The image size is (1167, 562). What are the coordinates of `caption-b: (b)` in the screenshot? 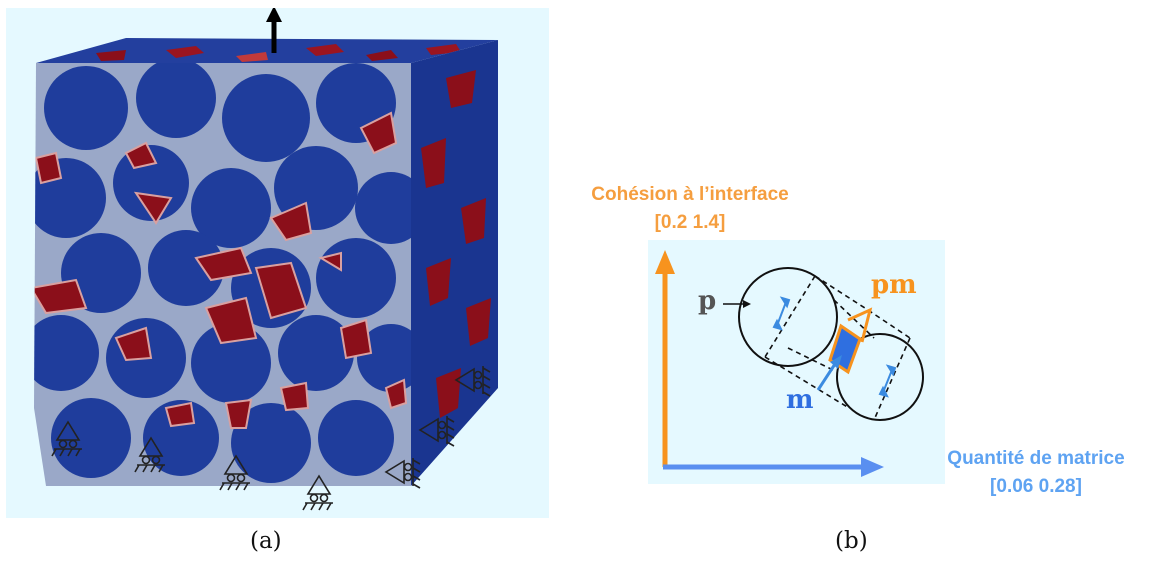 It's located at (851, 541).